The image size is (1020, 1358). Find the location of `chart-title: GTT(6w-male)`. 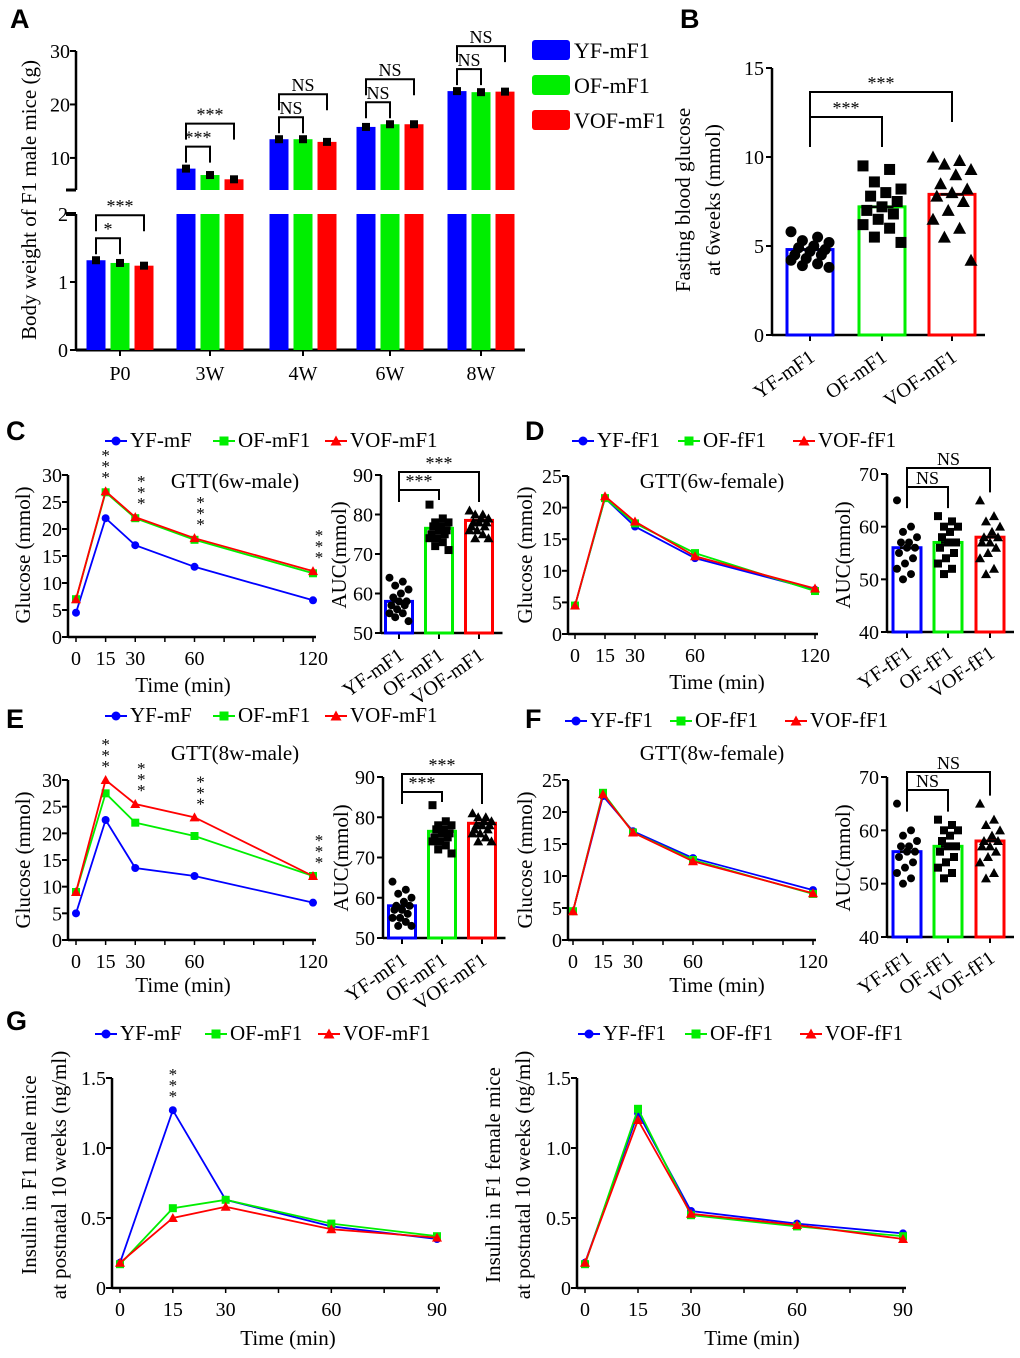

chart-title: GTT(6w-male) is located at coordinates (235, 481).